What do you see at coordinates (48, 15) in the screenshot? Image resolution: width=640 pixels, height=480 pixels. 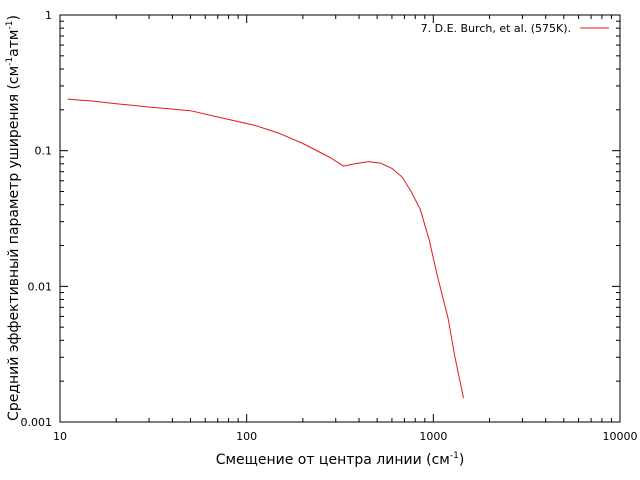 I see `y-tick-label: 1` at bounding box center [48, 15].